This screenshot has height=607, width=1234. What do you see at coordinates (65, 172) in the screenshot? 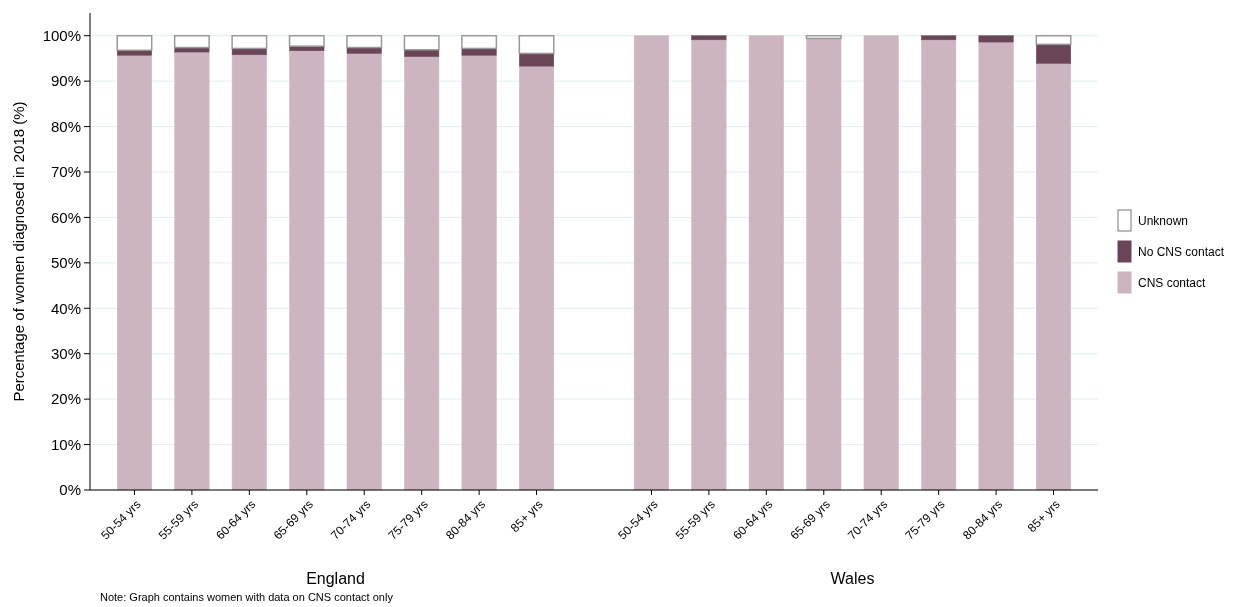
I see `y-tick-label: 70%` at bounding box center [65, 172].